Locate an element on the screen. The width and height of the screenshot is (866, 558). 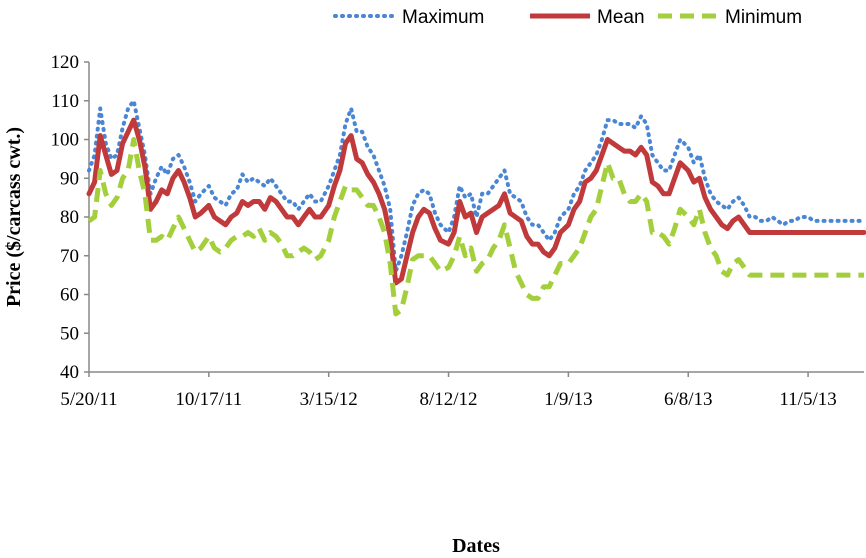
y-tick-label: 80 is located at coordinates (69, 217).